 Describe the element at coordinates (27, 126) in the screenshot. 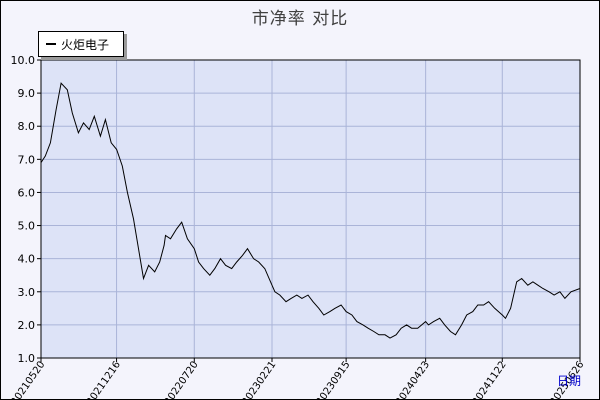

I see `y-tick-label: 8.0` at that location.